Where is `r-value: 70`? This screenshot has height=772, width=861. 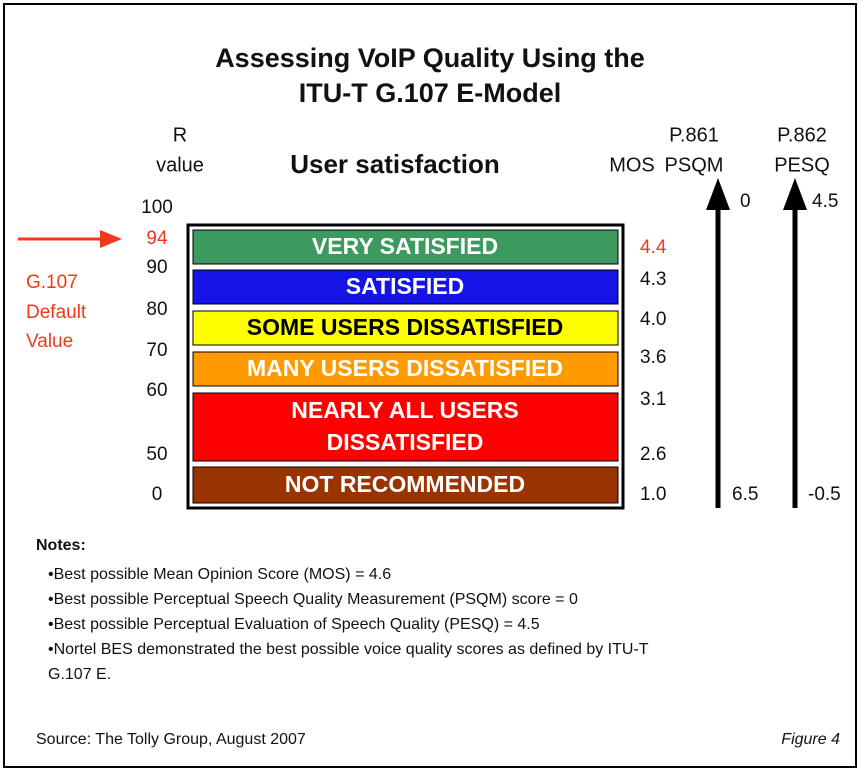
r-value: 70 is located at coordinates (156, 350).